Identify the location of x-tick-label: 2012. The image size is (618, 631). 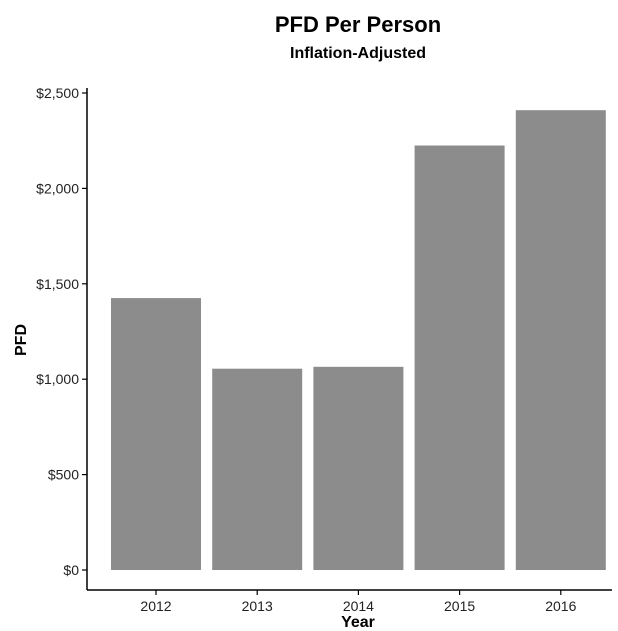
(155, 606).